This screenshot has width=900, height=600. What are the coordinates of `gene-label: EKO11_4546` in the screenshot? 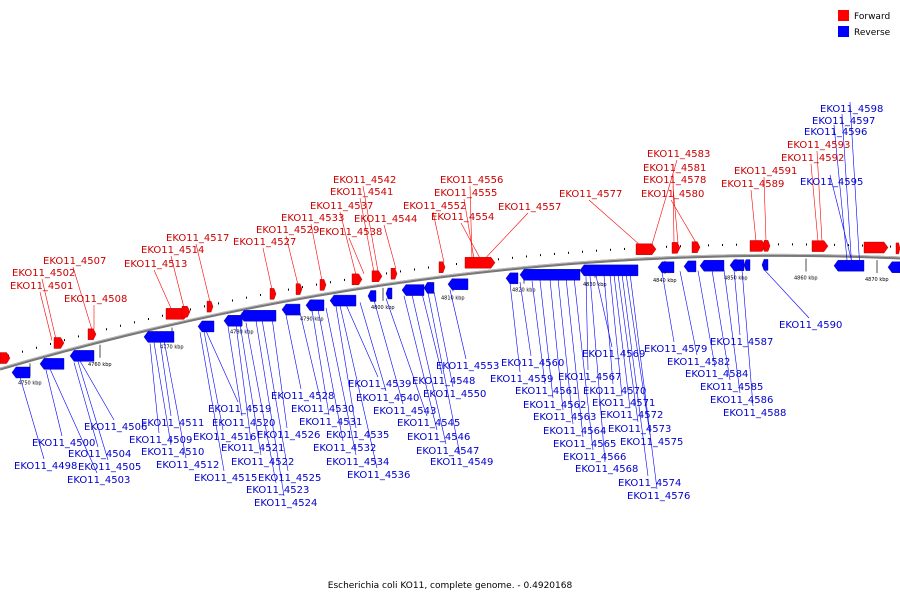 It's located at (438, 437).